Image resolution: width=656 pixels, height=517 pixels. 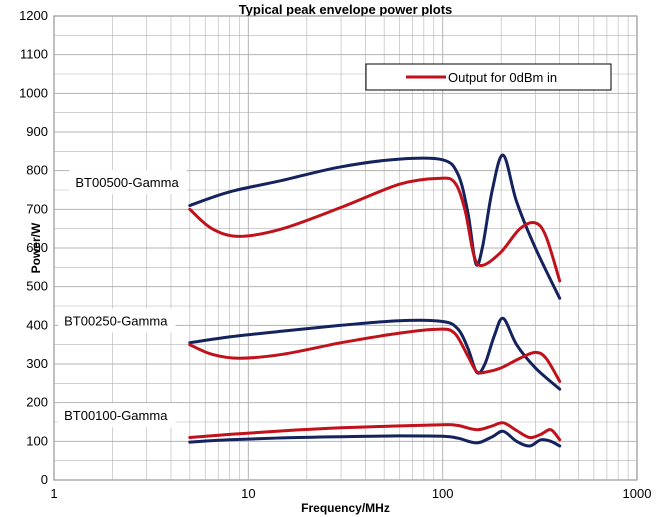 I want to click on x-tick-label: 1000, so click(x=637, y=493).